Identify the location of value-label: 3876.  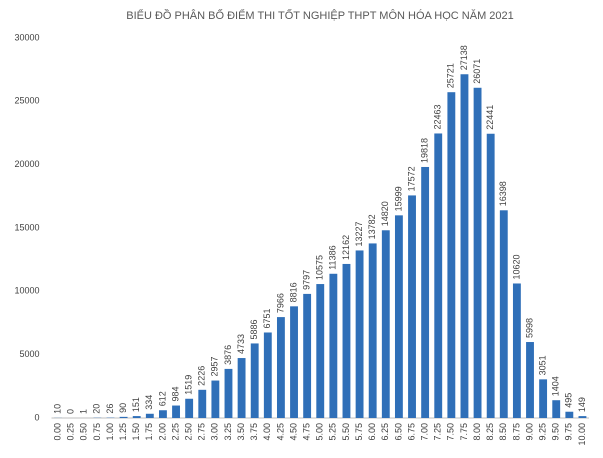
(228, 355).